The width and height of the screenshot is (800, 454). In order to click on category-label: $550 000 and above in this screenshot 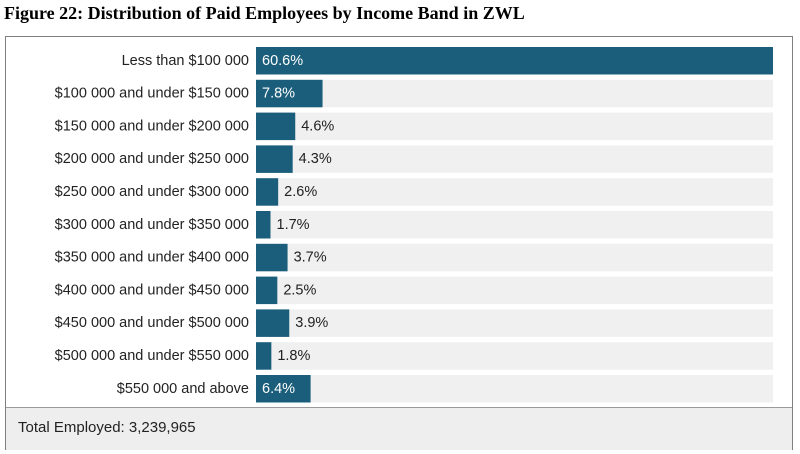, I will do `click(183, 389)`.